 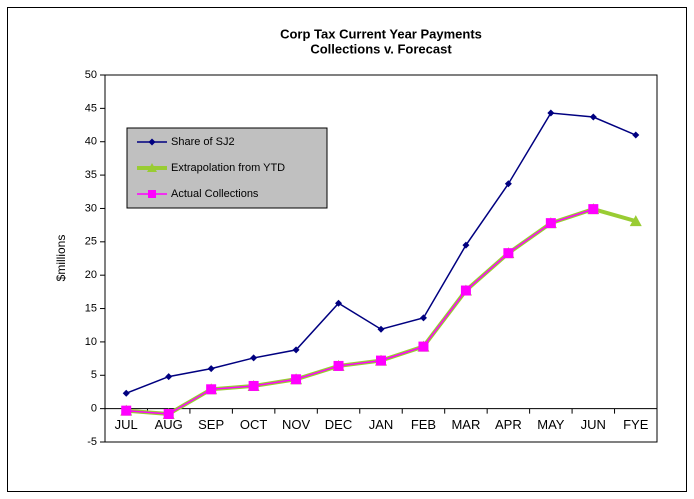 What do you see at coordinates (91, 342) in the screenshot?
I see `y-tick-label: 10` at bounding box center [91, 342].